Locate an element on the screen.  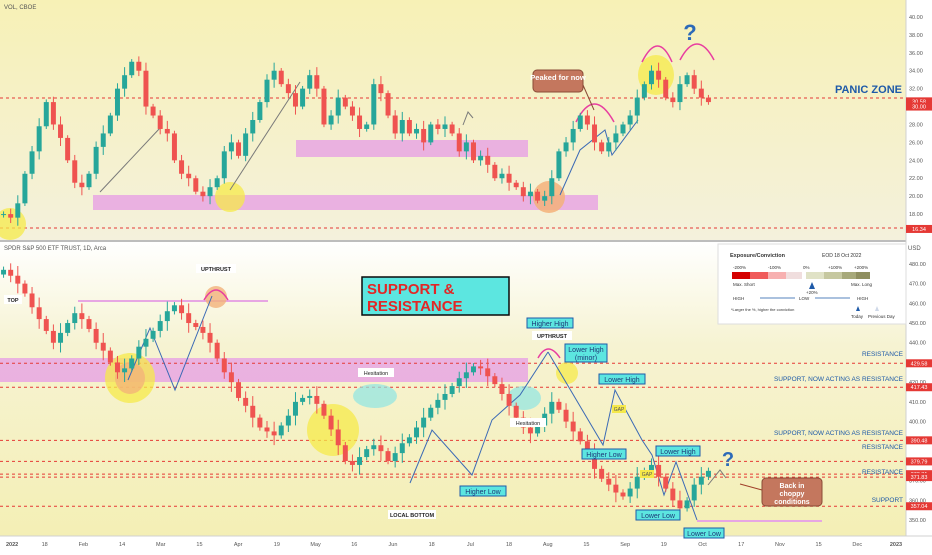
spy-y-tick: 460.00 is located at coordinates (917, 304).